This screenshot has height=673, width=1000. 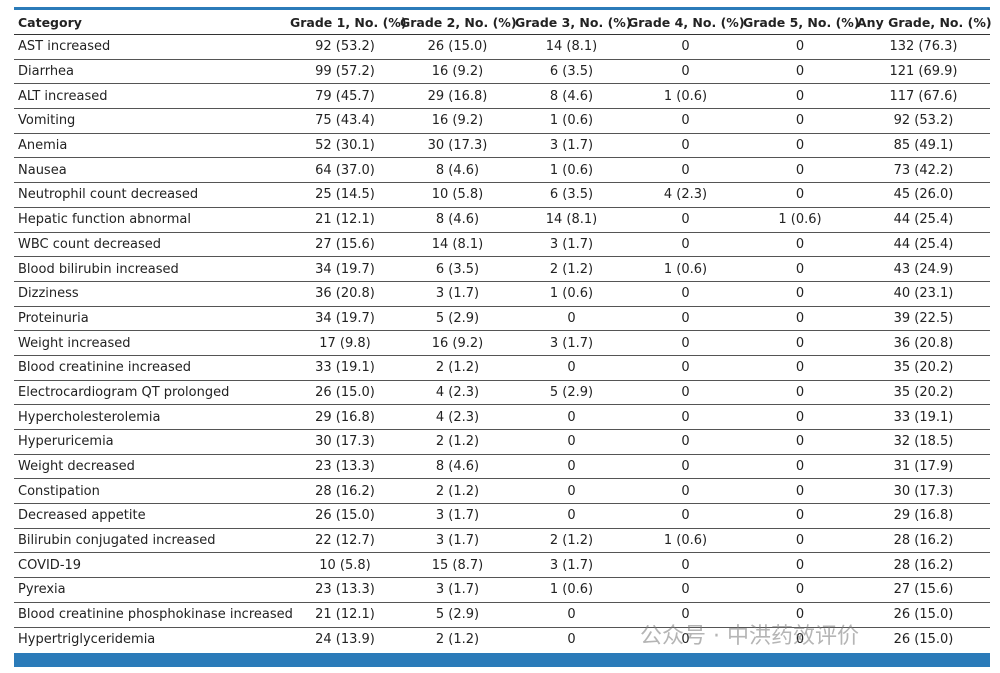 What do you see at coordinates (923, 318) in the screenshot?
I see `value-cell: 39 (22.5)` at bounding box center [923, 318].